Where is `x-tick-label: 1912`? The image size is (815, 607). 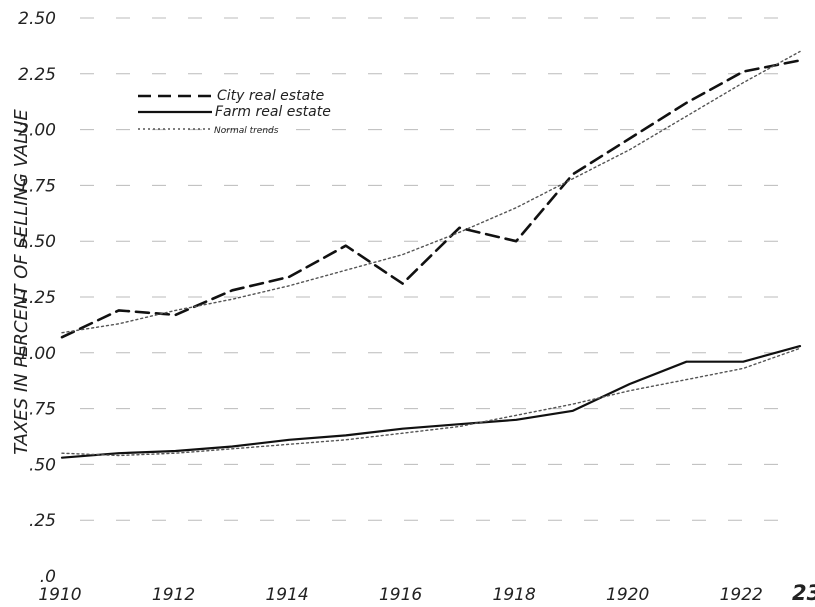 x-tick-label: 1912 is located at coordinates (173, 595).